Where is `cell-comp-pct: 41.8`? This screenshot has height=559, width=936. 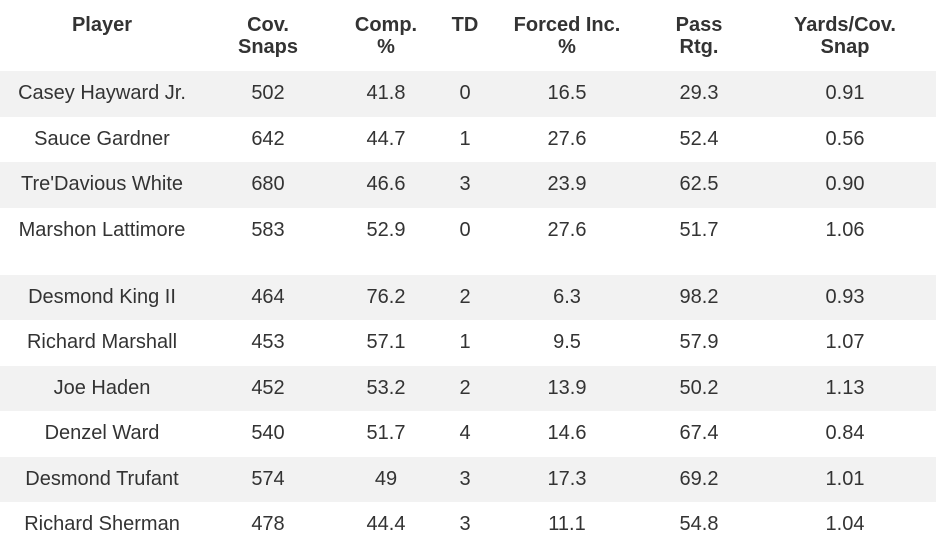
cell-comp-pct: 41.8 is located at coordinates (386, 93).